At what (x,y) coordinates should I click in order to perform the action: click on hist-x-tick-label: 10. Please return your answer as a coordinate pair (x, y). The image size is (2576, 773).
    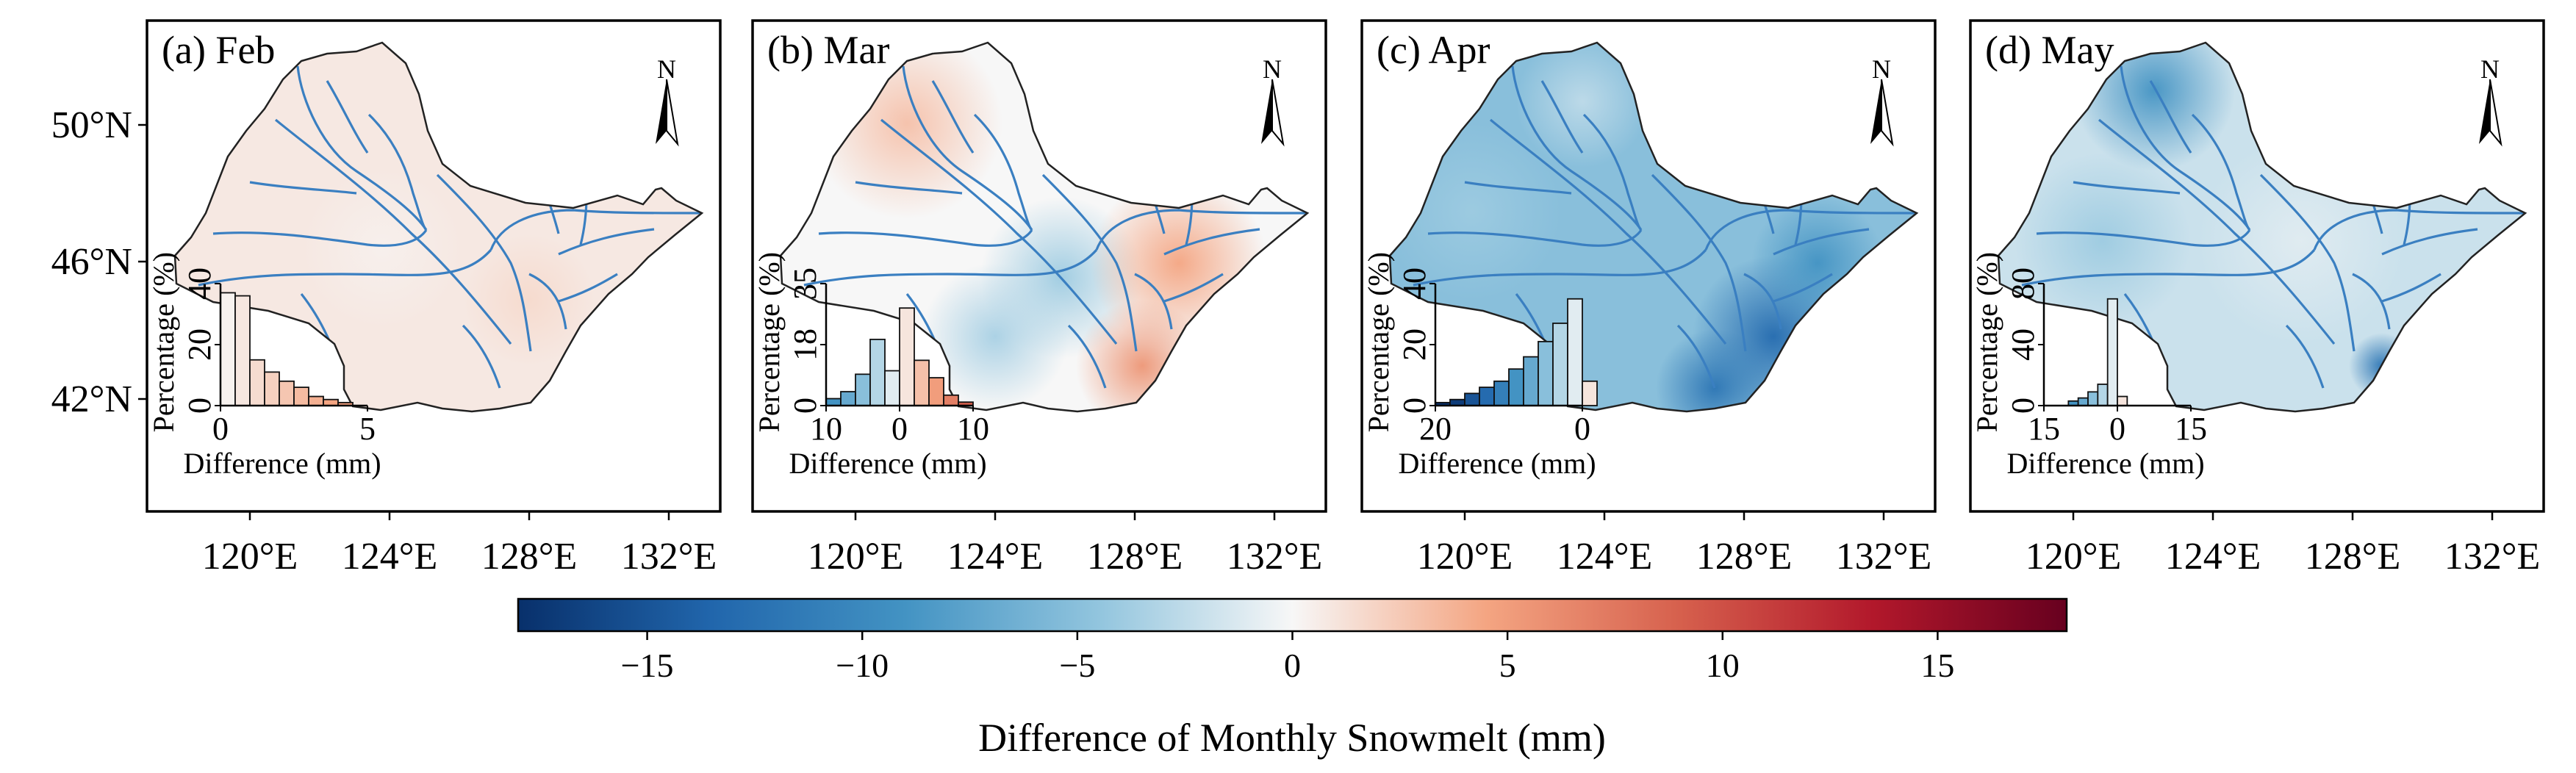
    Looking at the image, I should click on (826, 429).